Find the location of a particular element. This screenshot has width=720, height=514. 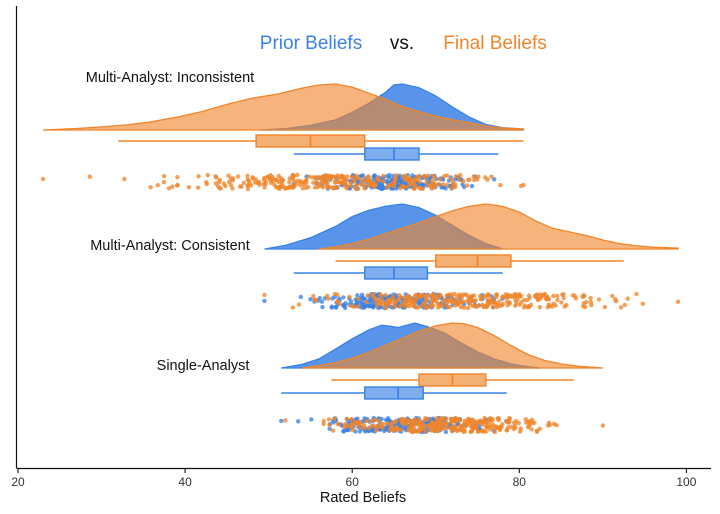

x-tick-label: 60 is located at coordinates (353, 482).